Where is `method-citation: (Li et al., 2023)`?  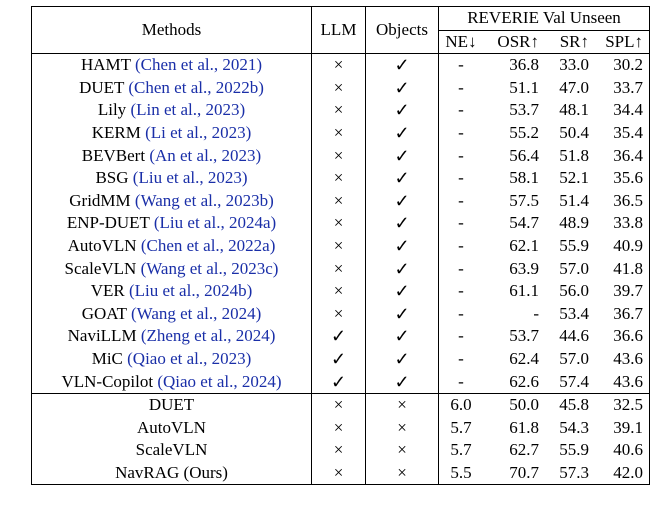 method-citation: (Li et al., 2023) is located at coordinates (198, 132).